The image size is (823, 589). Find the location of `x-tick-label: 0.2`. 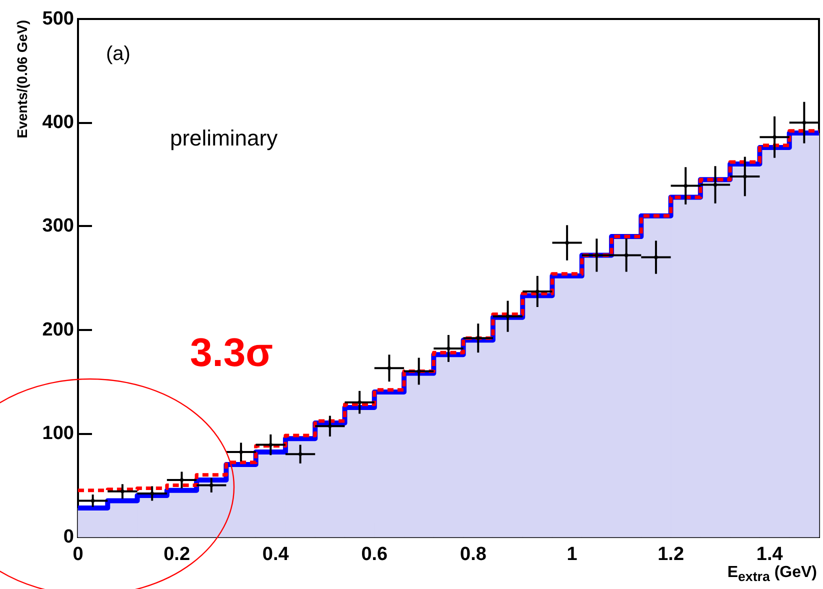

x-tick-label: 0.2 is located at coordinates (177, 554).